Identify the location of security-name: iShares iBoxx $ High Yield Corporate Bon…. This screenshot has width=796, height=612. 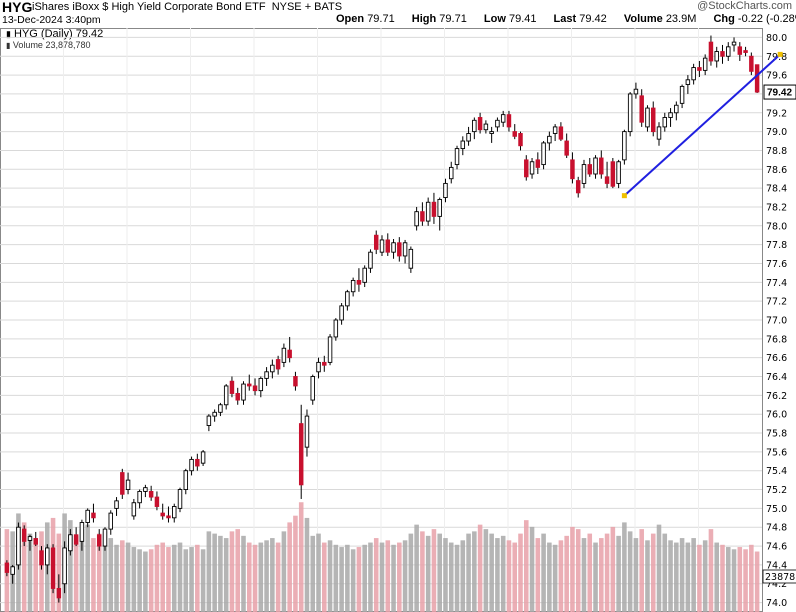
(187, 7).